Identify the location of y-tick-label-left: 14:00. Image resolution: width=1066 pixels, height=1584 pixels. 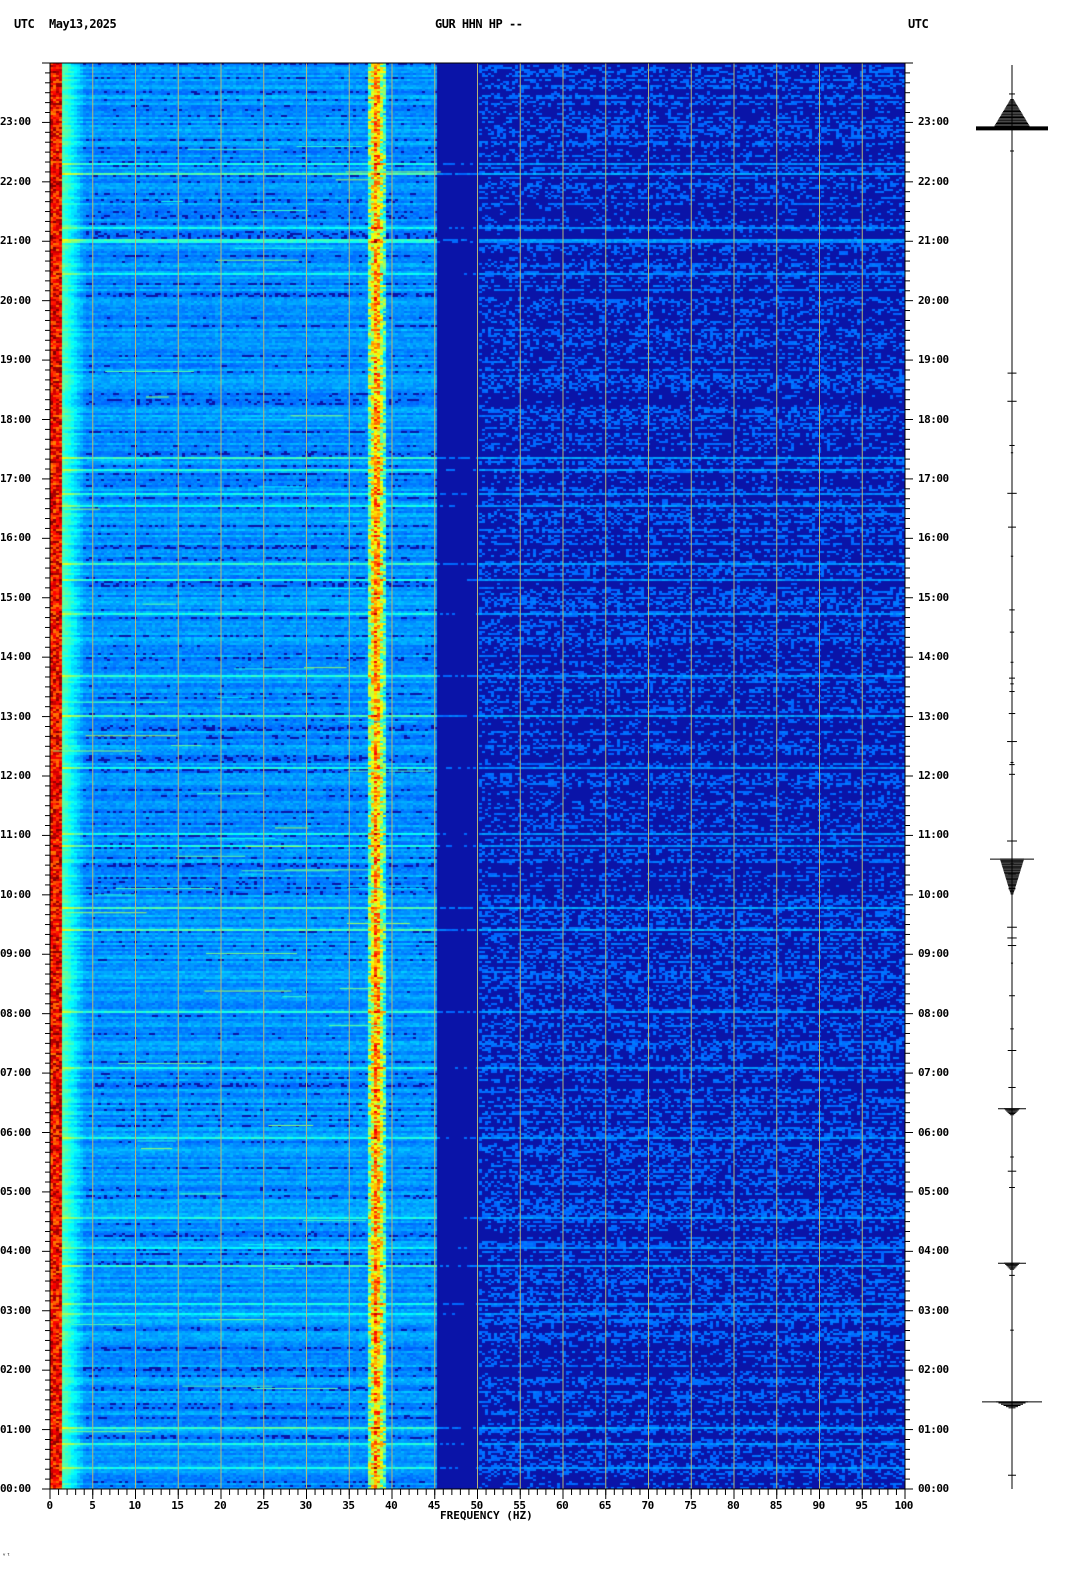
(15, 657).